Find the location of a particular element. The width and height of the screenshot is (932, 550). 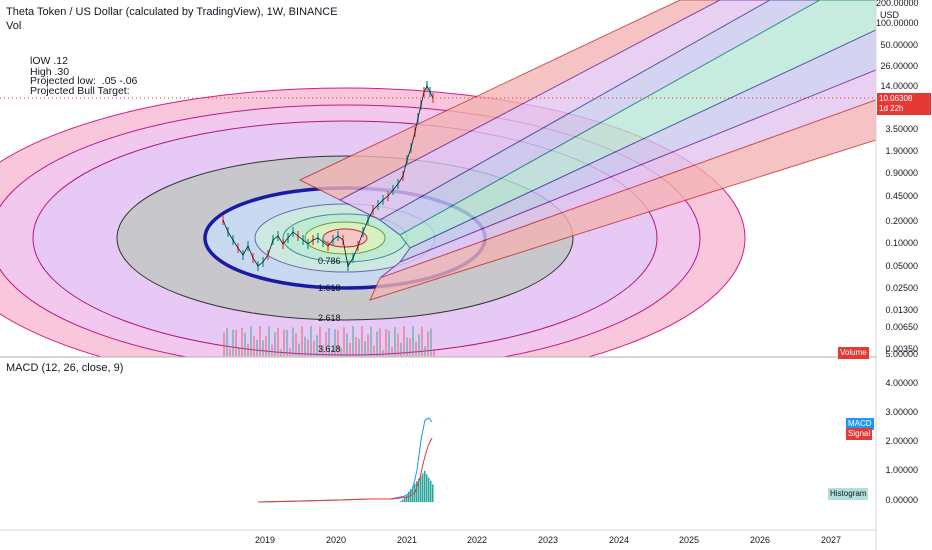

price-axis-label: 0.01300 is located at coordinates (901, 310).